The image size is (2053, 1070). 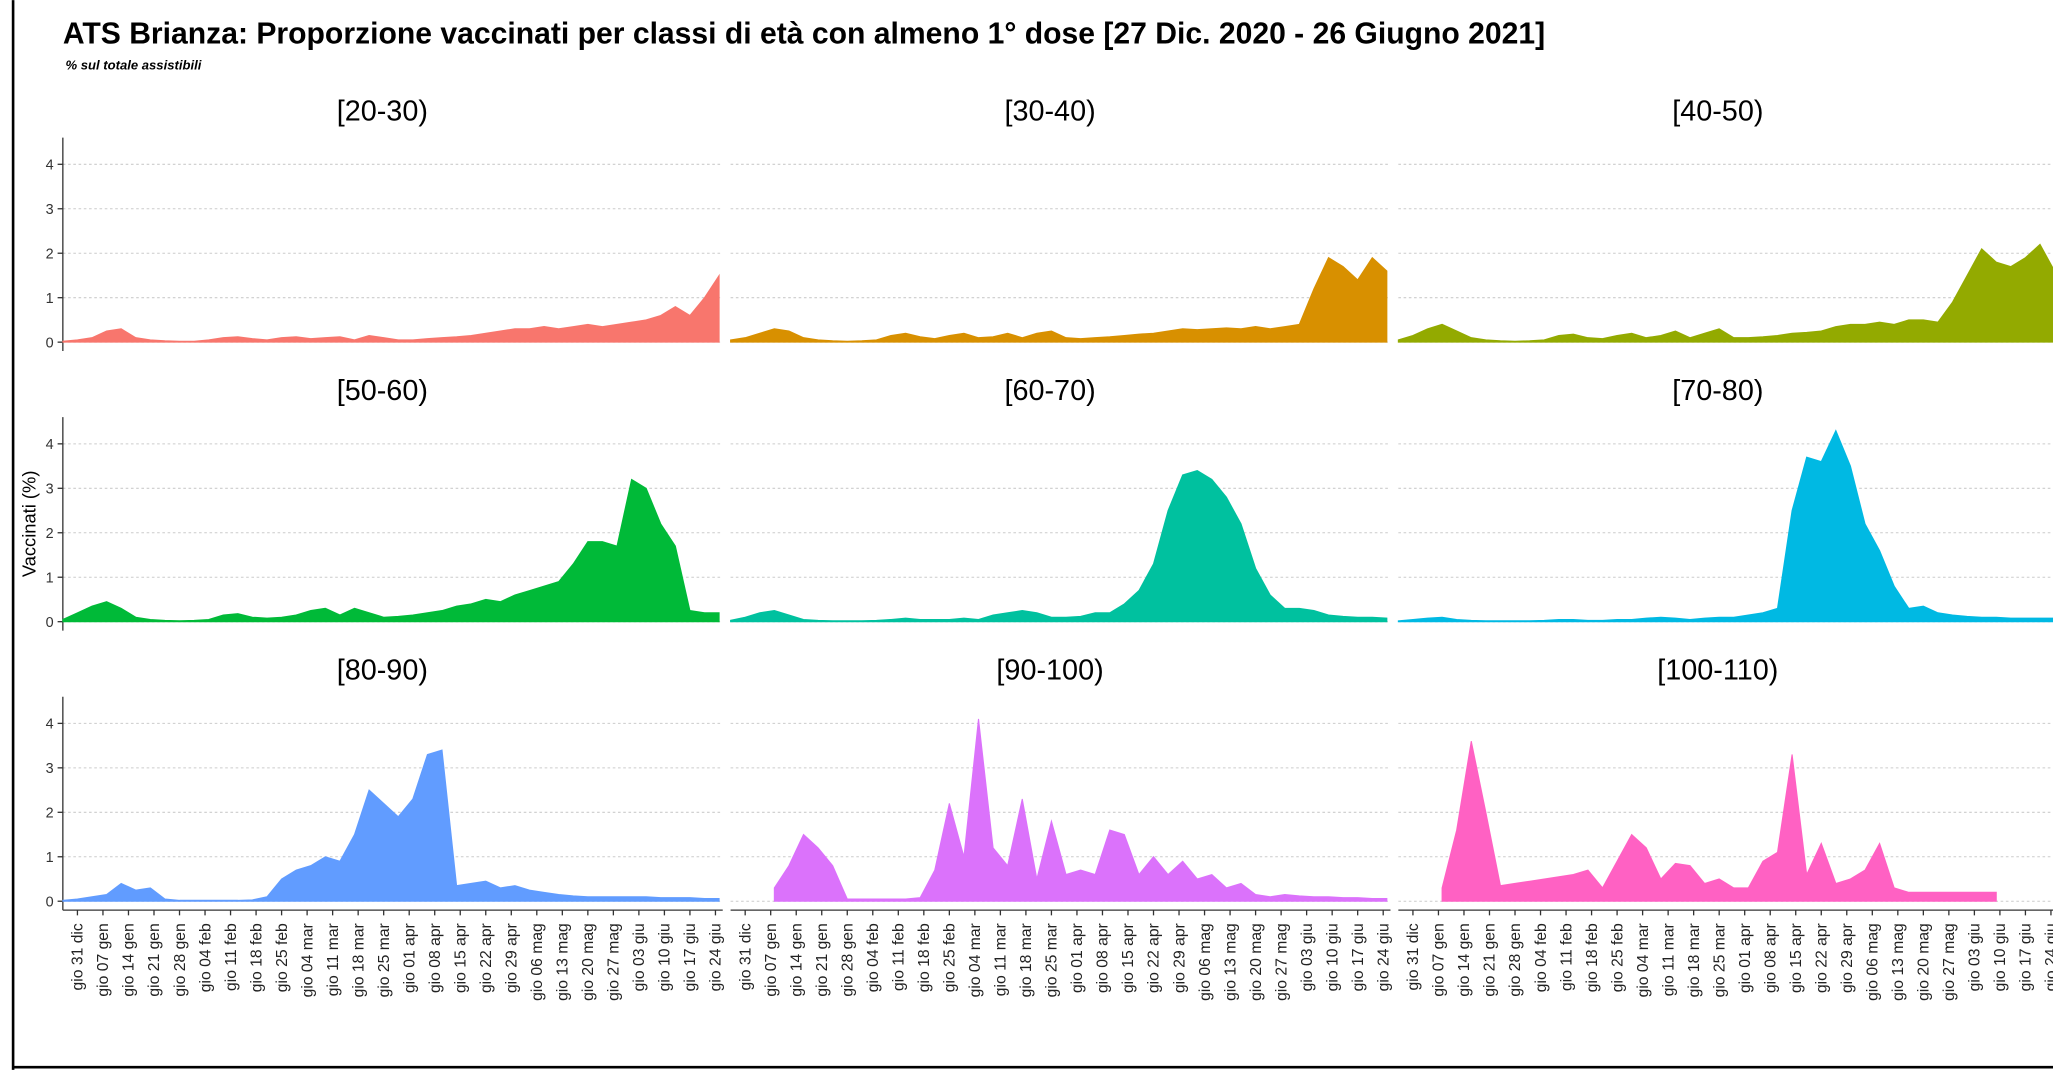 What do you see at coordinates (28, 524) in the screenshot?
I see `y-axis-label: Vaccinati (%)` at bounding box center [28, 524].